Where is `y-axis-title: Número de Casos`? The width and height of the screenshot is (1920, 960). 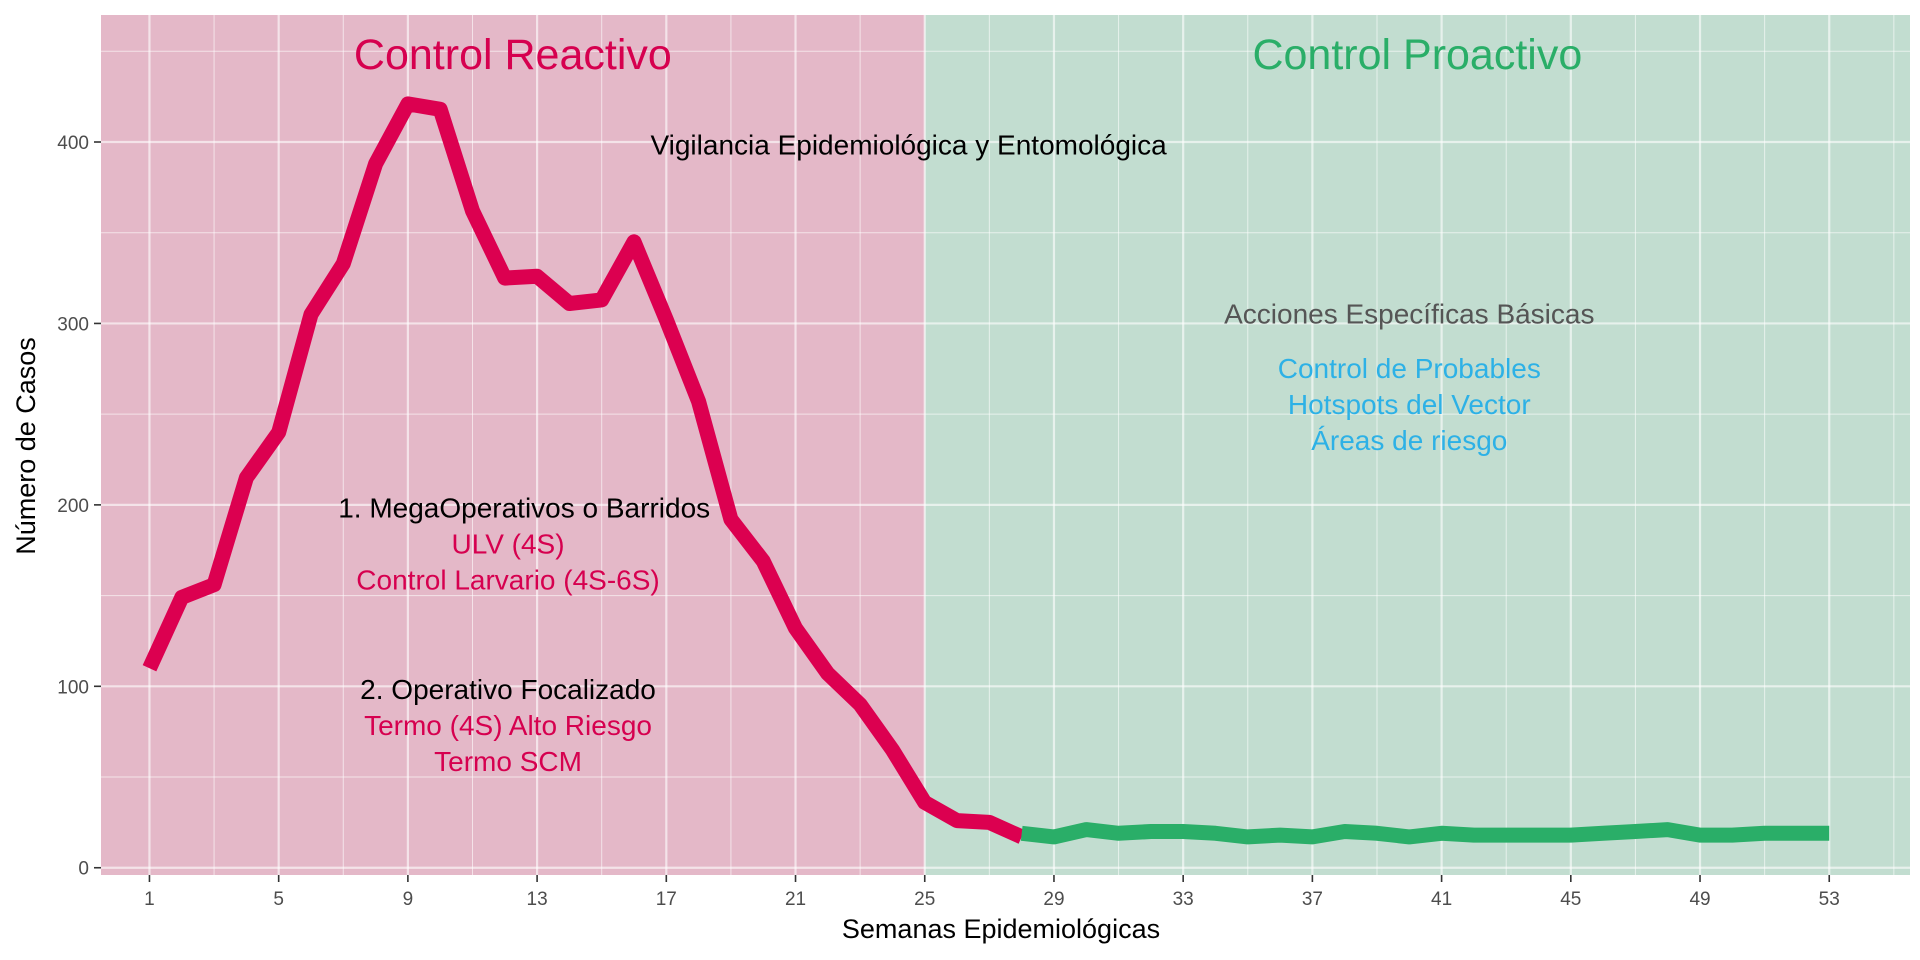 y-axis-title: Número de Casos is located at coordinates (26, 446).